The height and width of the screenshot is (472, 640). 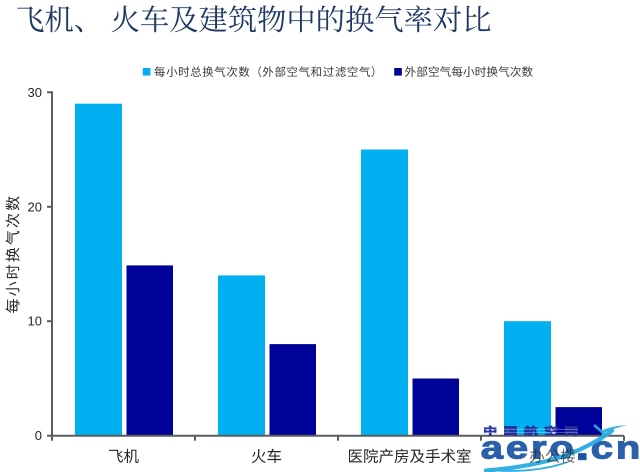 What do you see at coordinates (38, 435) in the screenshot?
I see `svg-text: 0` at bounding box center [38, 435].